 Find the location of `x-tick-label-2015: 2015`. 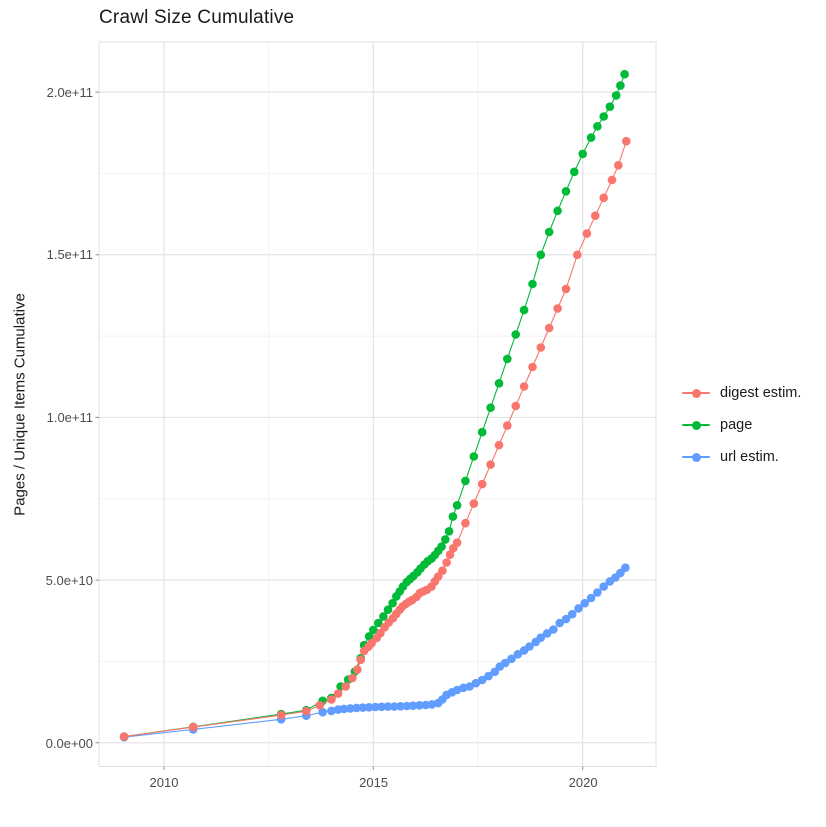

x-tick-label-2015: 2015 is located at coordinates (374, 782).